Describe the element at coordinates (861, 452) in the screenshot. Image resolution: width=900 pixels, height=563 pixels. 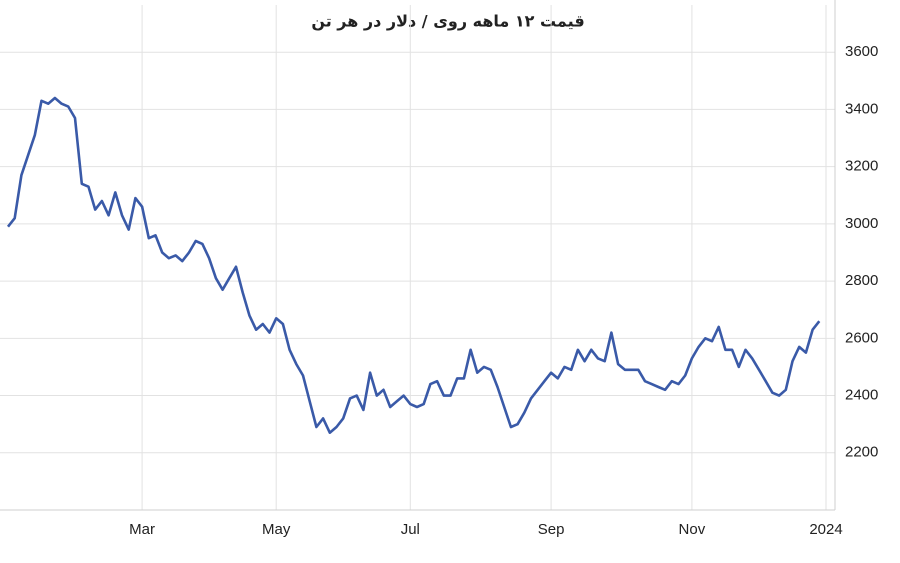
I see `y-tick-label: 2200` at that location.